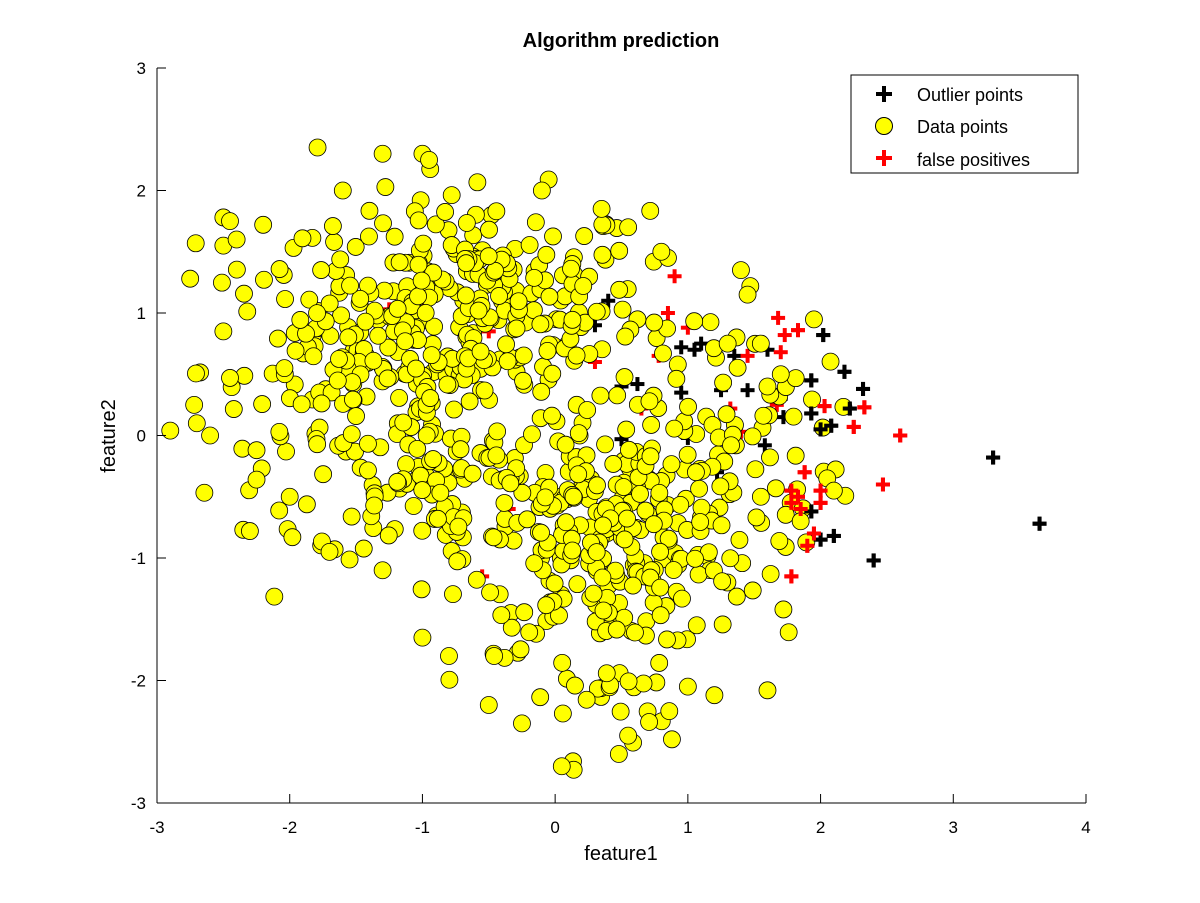 The width and height of the screenshot is (1200, 903). I want to click on x-tick-label: -1, so click(422, 827).